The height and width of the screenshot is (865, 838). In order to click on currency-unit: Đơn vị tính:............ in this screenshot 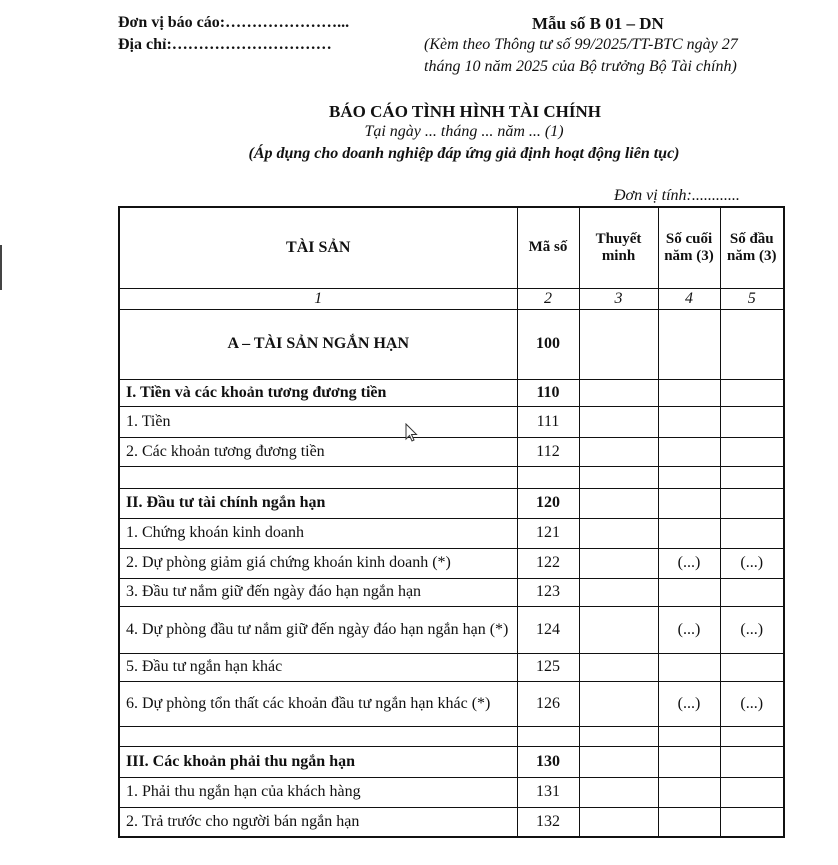, I will do `click(677, 195)`.